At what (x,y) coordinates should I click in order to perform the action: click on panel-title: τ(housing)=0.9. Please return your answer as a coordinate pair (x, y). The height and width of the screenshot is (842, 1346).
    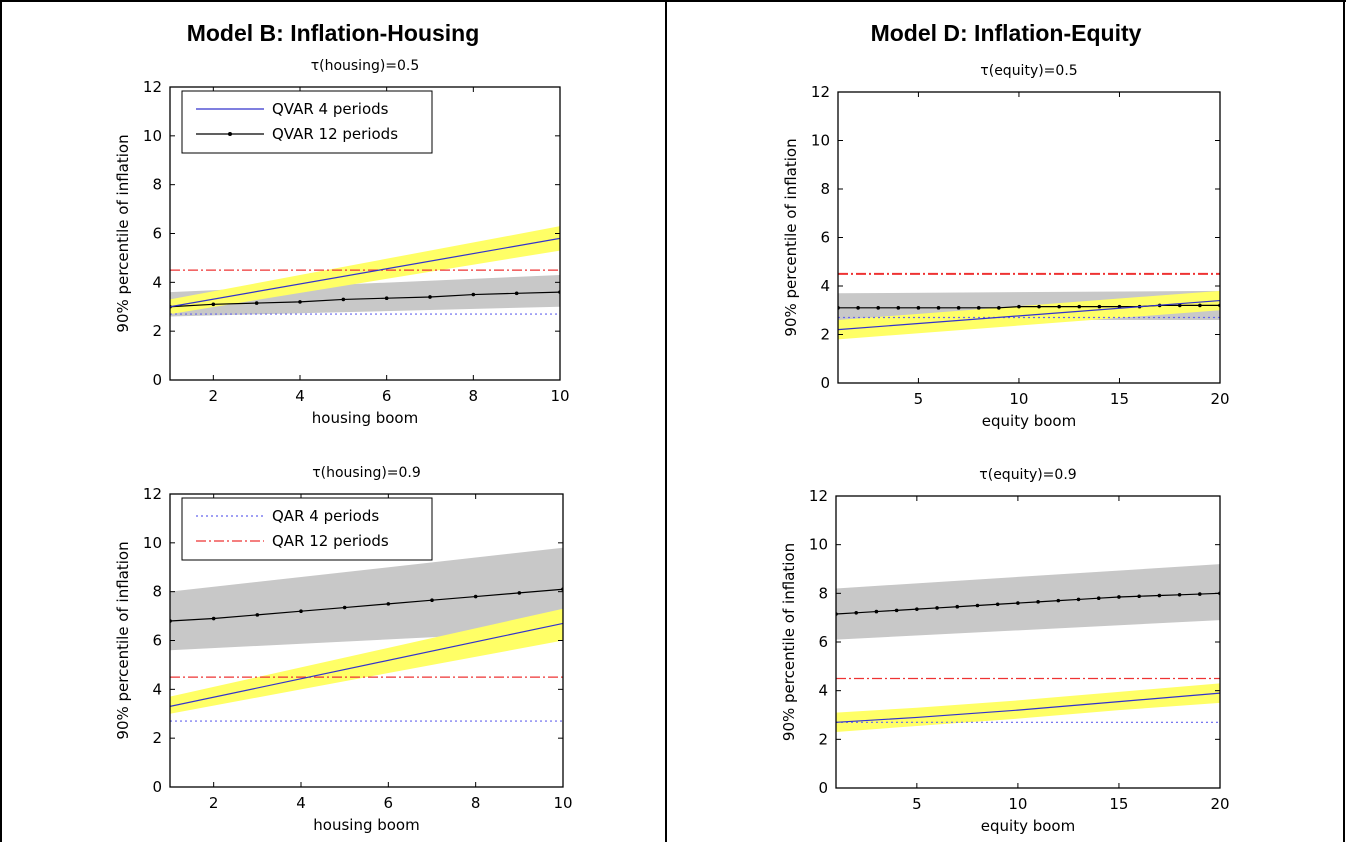
    Looking at the image, I should click on (366, 473).